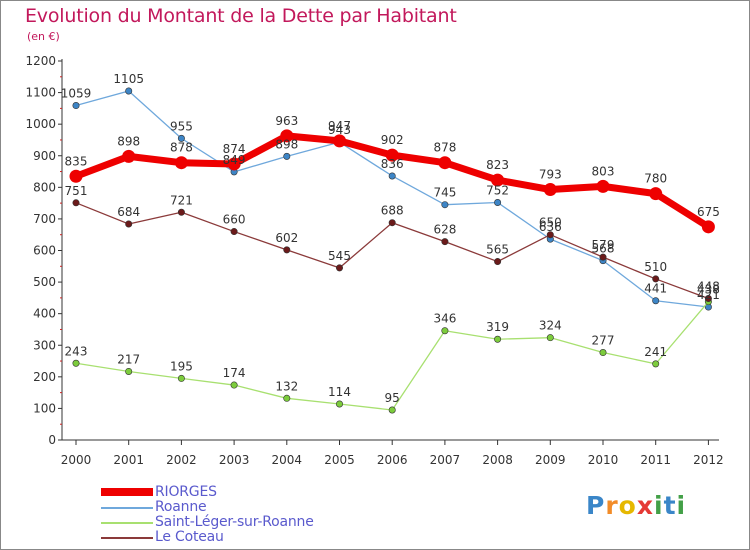 Image resolution: width=750 pixels, height=550 pixels. I want to click on data-label: 660, so click(234, 220).